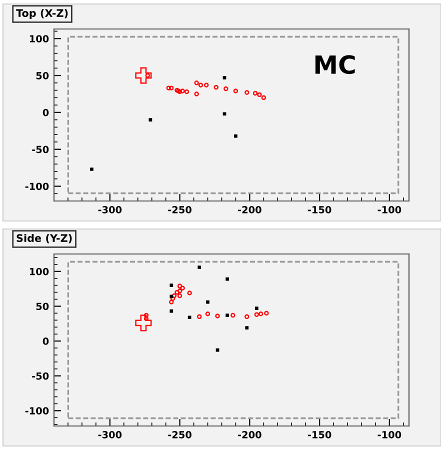 The height and width of the screenshot is (450, 441). Describe the element at coordinates (335, 64) in the screenshot. I see `annotation: MC` at that location.